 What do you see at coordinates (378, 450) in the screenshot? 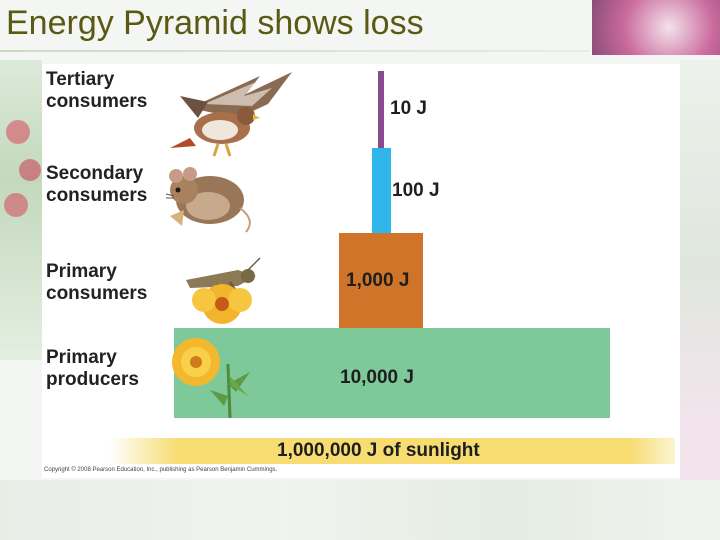
I see `sunlight-value: 1,000,000 J of sunlight` at bounding box center [378, 450].